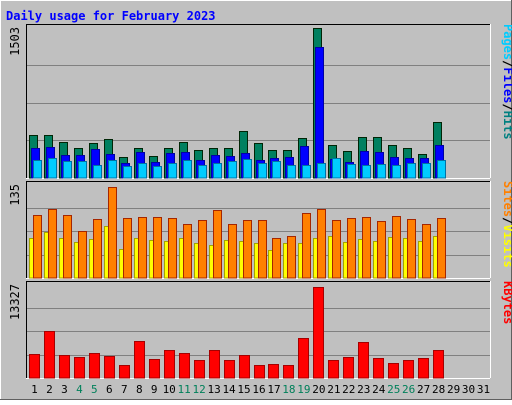 The width and height of the screenshot is (512, 405). I want to click on x-tick-label-5: 5, so click(94, 389).